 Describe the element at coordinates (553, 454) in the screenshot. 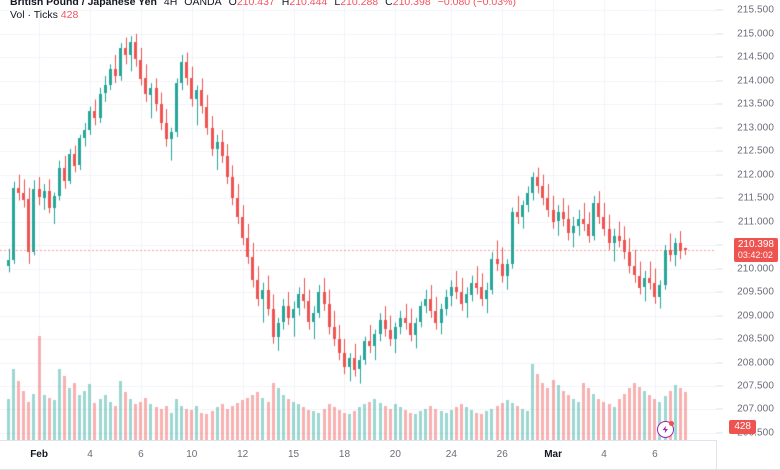

I see `time-axis-label: Mar` at that location.